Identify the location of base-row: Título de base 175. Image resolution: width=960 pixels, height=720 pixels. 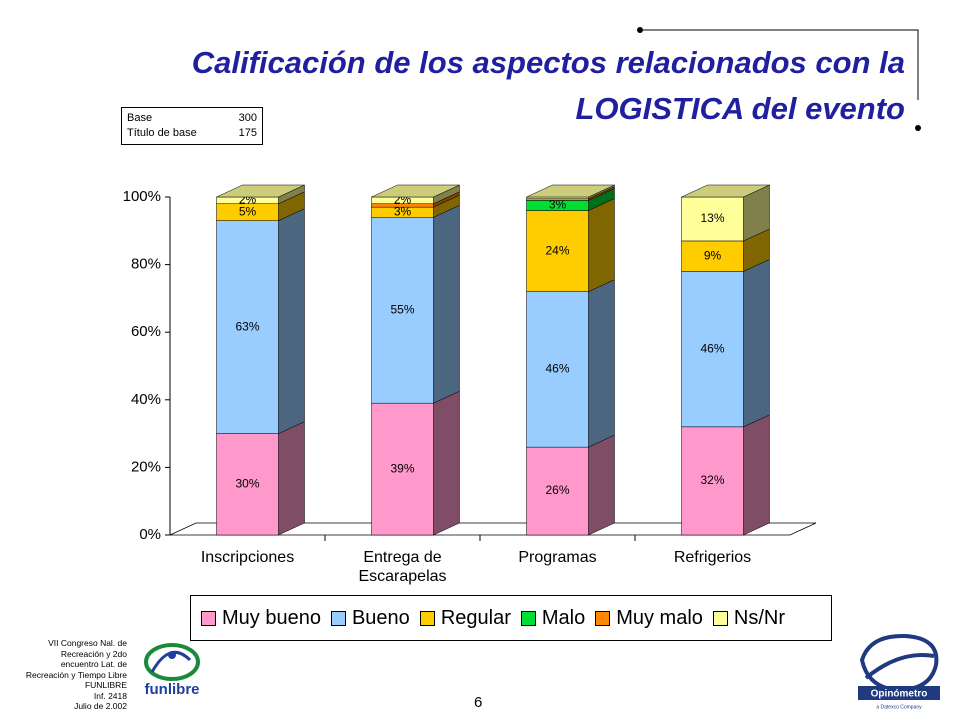
(192, 133).